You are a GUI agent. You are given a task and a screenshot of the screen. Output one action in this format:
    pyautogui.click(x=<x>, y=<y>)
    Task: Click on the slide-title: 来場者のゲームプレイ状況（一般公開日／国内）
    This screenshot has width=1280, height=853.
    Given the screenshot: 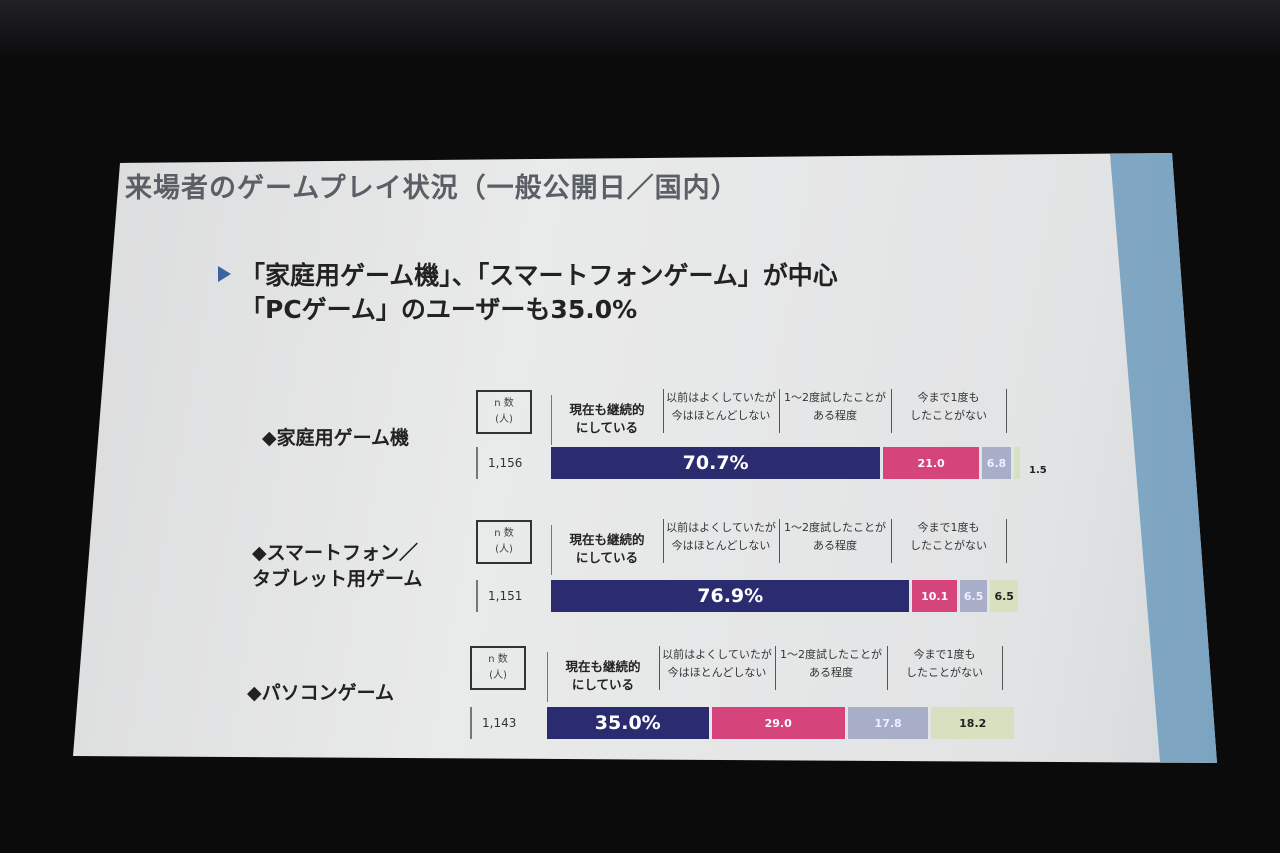 What is the action you would take?
    pyautogui.click(x=432, y=188)
    